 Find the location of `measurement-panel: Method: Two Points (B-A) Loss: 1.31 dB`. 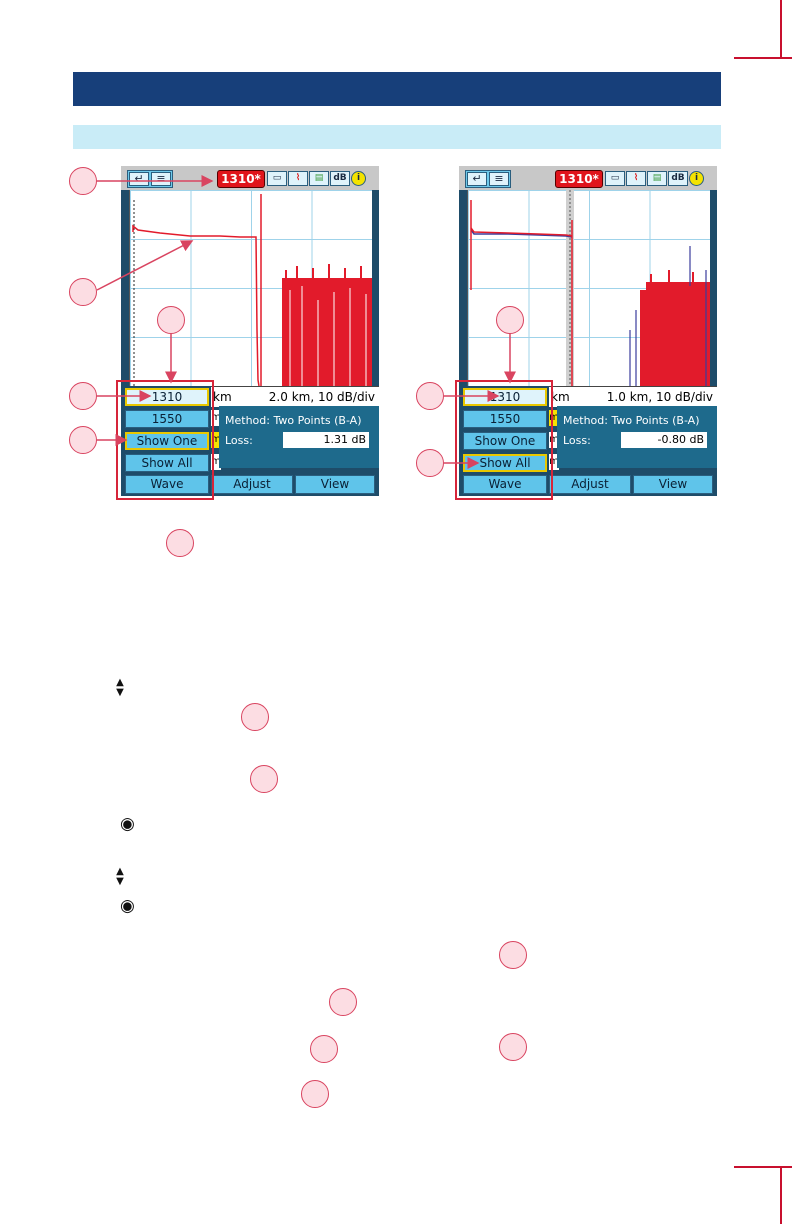

measurement-panel: Method: Two Points (B-A) Loss: 1.31 dB is located at coordinates (299, 437).